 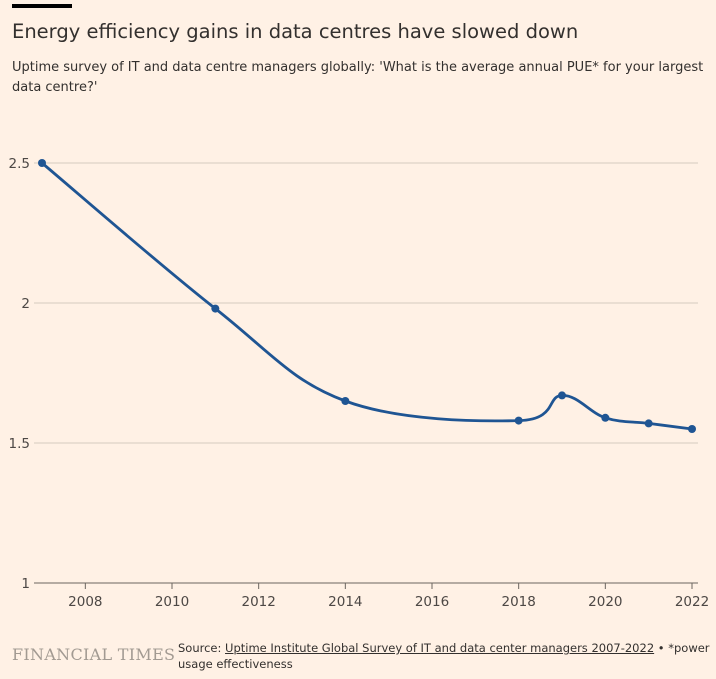 What do you see at coordinates (19, 374) in the screenshot?
I see `y-axis-ticks: 1 1.5 2 2.5` at bounding box center [19, 374].